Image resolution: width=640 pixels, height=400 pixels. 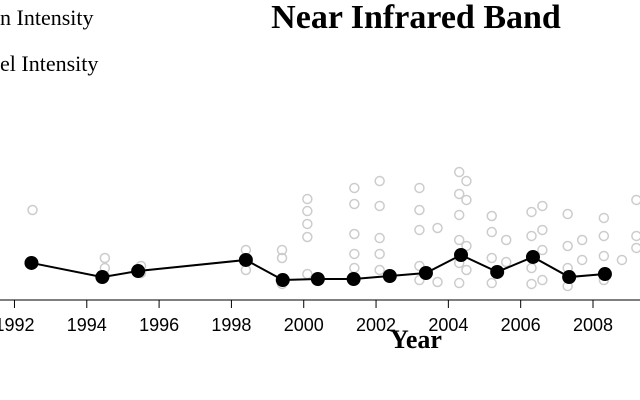 I want to click on x-tick-label: 1998, so click(x=231, y=325).